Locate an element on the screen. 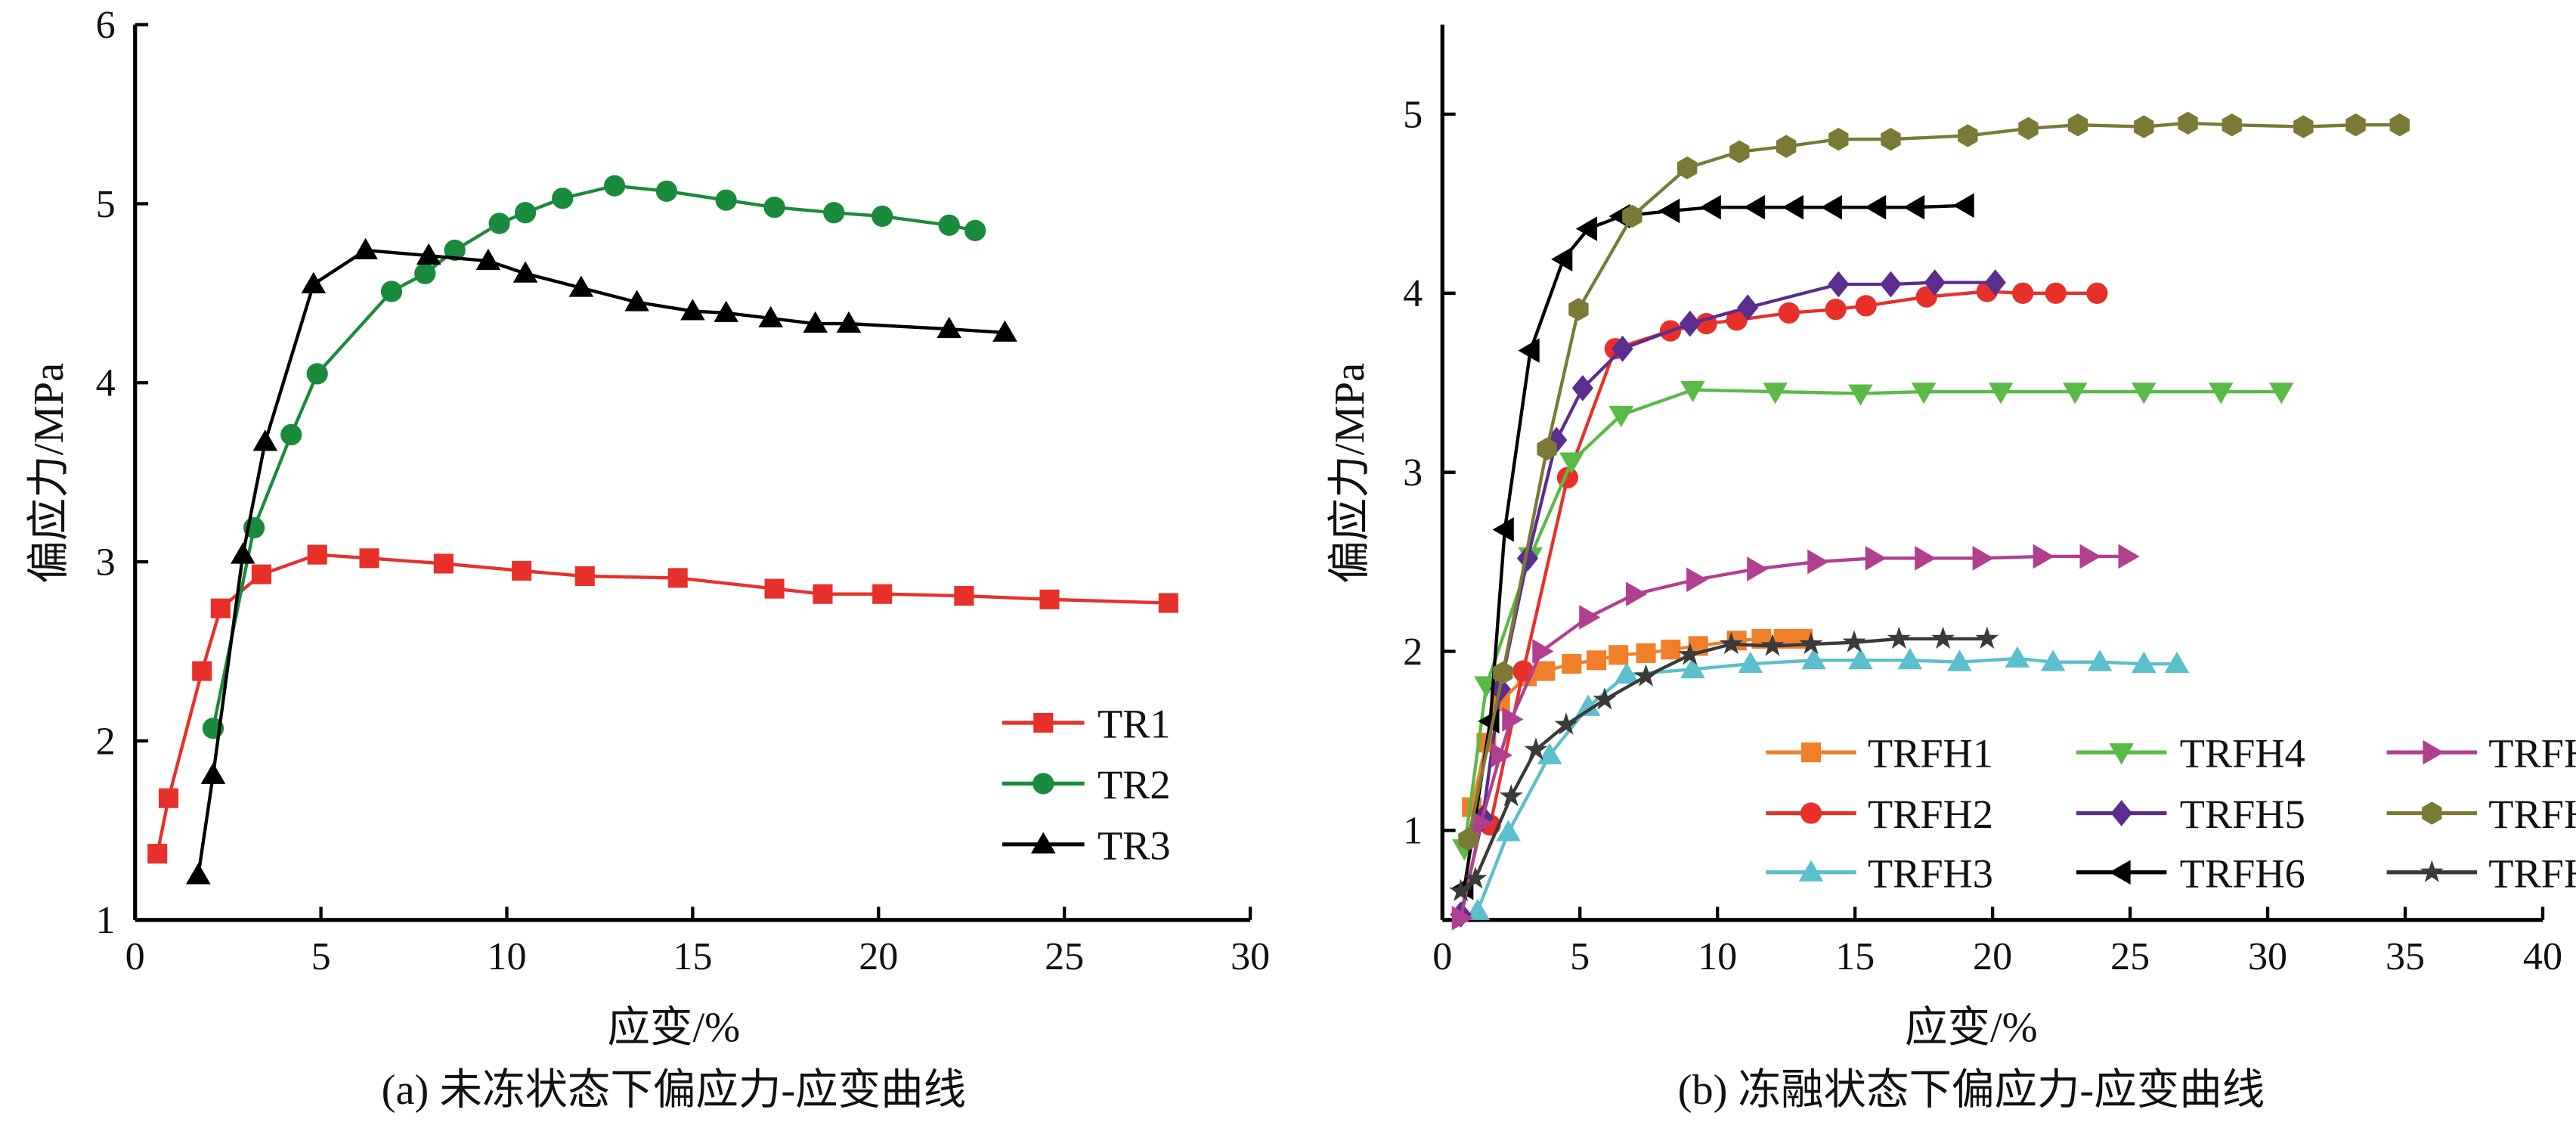 The image size is (2576, 1122). chart-b-y-tick-label: 3 is located at coordinates (1413, 473).